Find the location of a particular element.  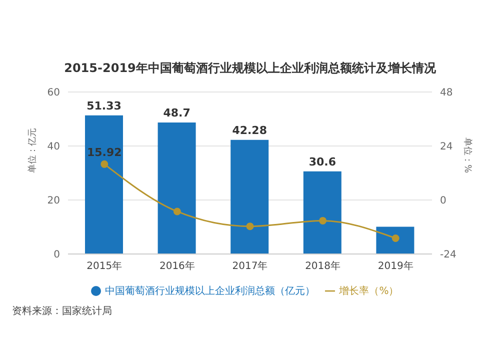

legend-label: 中国葡萄酒行业规模以上企业利润总额（亿元） is located at coordinates (210, 291).